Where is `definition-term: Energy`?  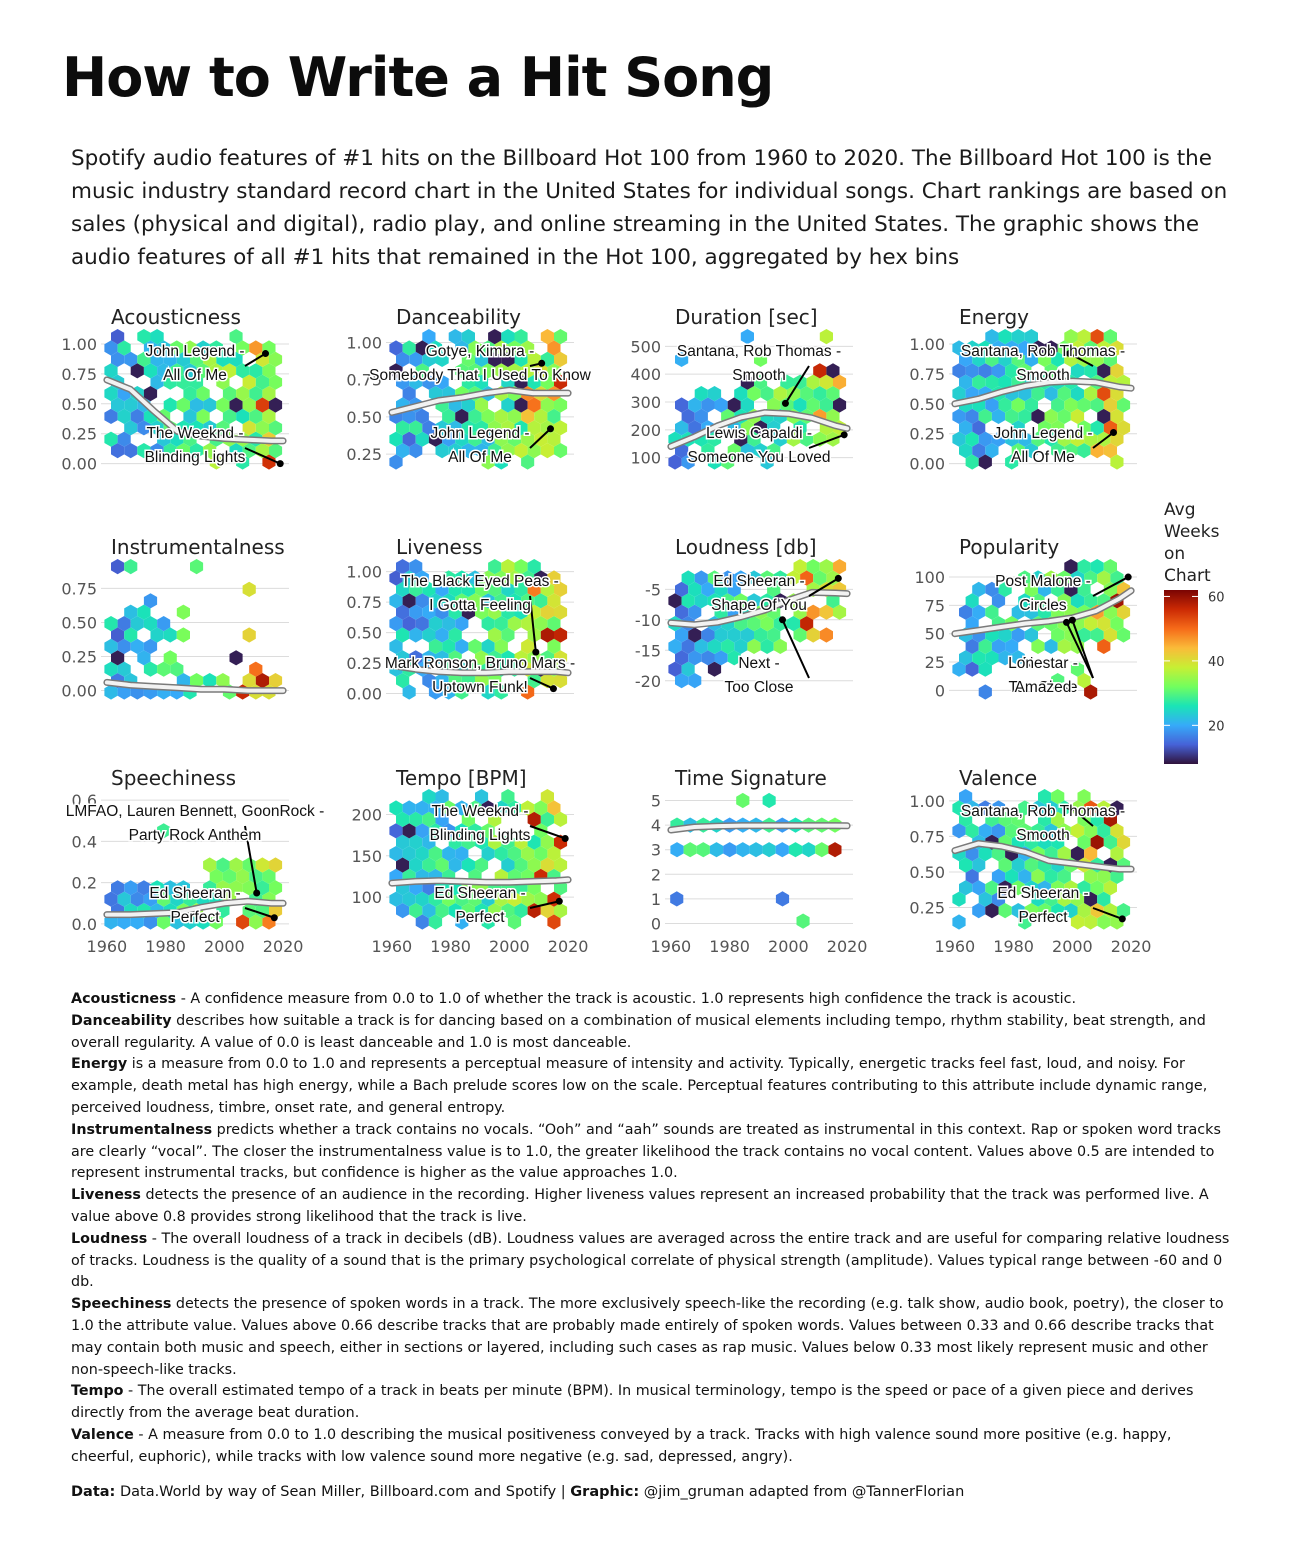 definition-term: Energy is located at coordinates (99, 1064).